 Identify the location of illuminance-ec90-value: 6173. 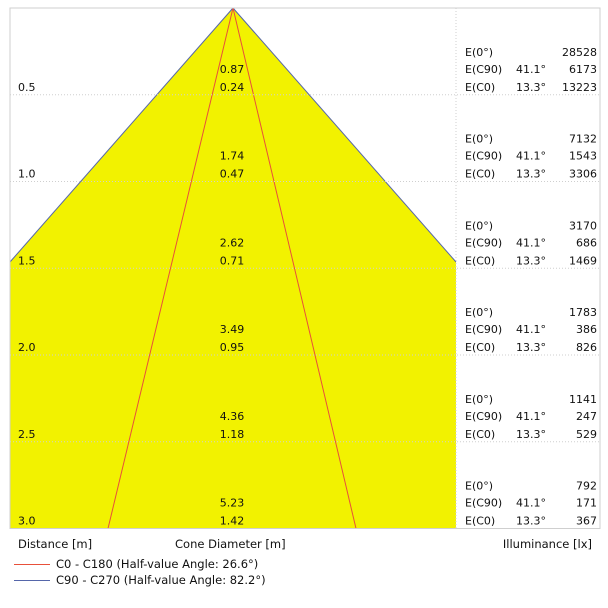
(583, 69).